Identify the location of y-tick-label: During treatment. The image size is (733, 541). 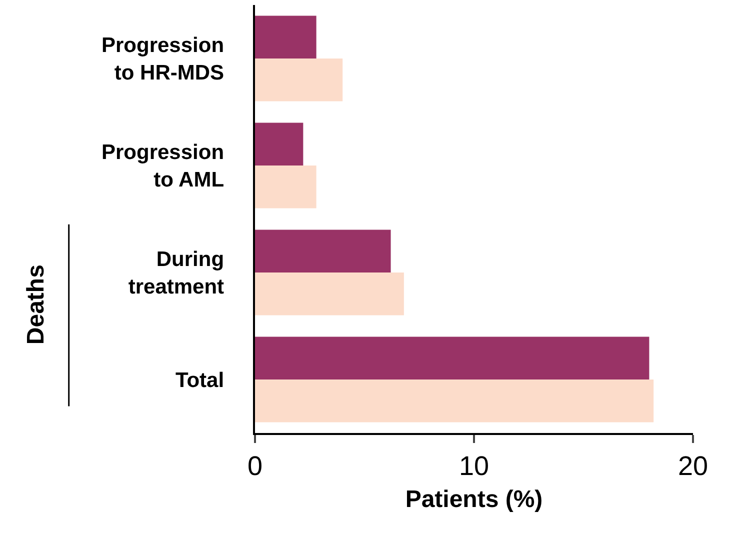
(176, 273).